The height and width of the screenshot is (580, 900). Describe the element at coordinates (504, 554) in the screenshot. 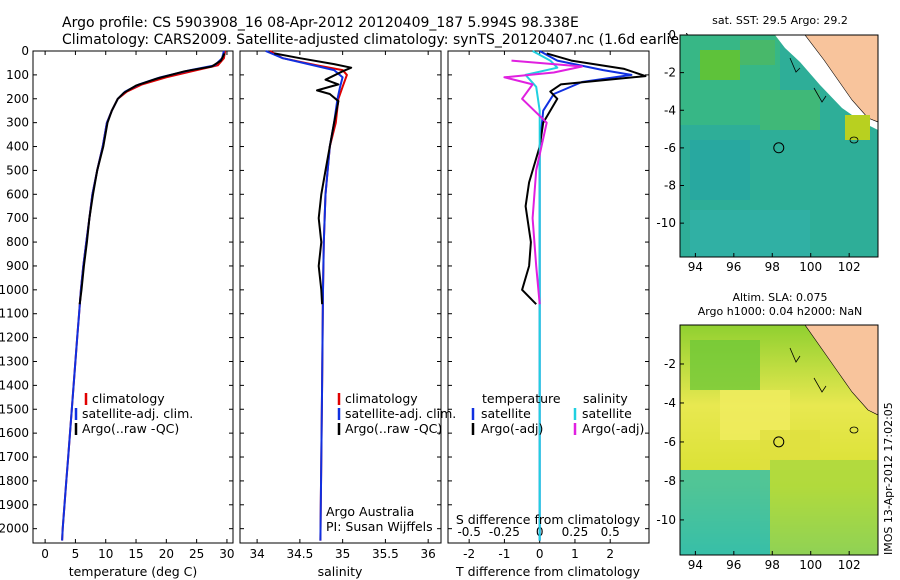

I see `x-tick-label: -1` at that location.